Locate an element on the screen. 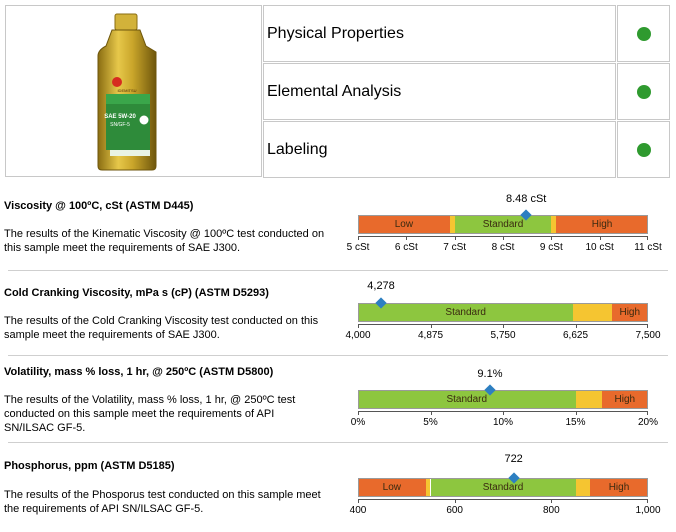 This screenshot has height=532, width=676. value-label: 4,278 is located at coordinates (381, 286).